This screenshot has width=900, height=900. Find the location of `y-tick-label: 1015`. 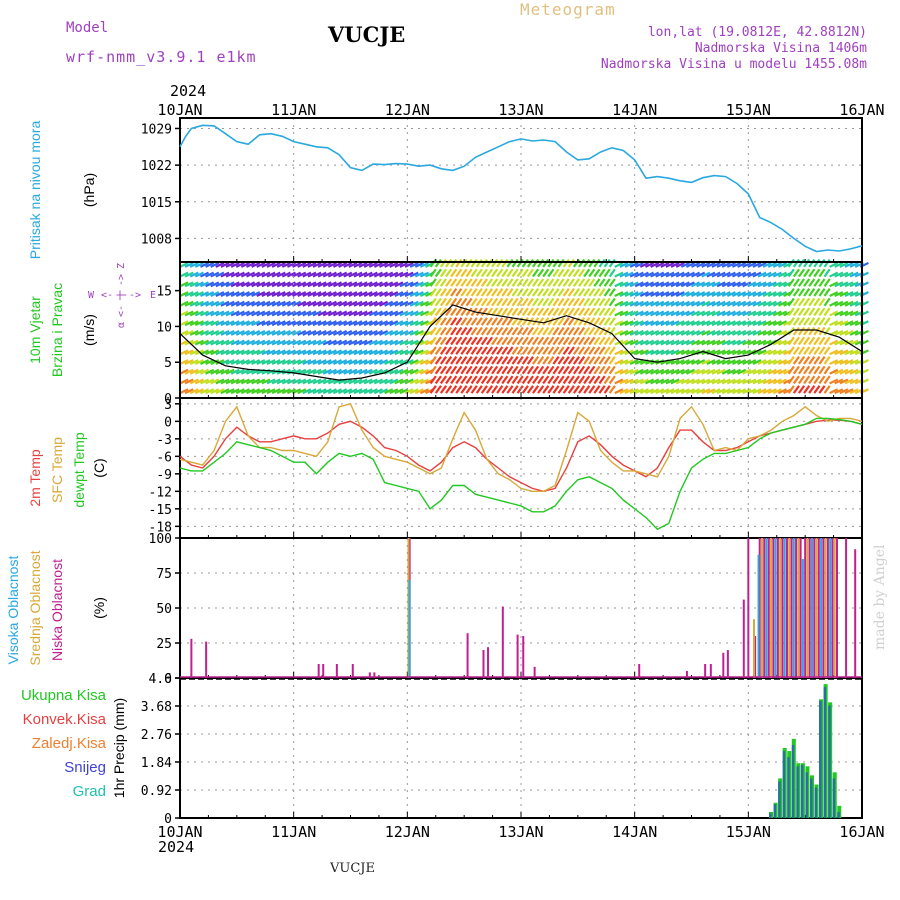

y-tick-label: 1015 is located at coordinates (156, 203).